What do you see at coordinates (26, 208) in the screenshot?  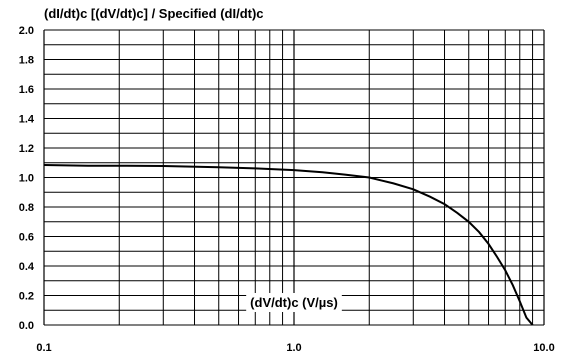 I see `y-tick-label: 0.8` at bounding box center [26, 208].